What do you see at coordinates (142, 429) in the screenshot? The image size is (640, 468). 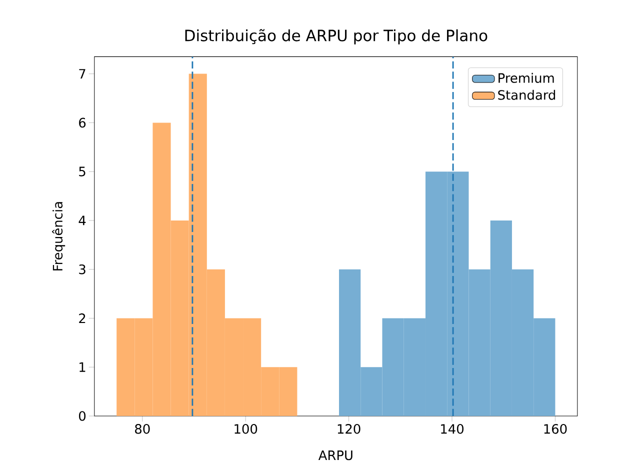 I see `x-tick-label: 80` at bounding box center [142, 429].